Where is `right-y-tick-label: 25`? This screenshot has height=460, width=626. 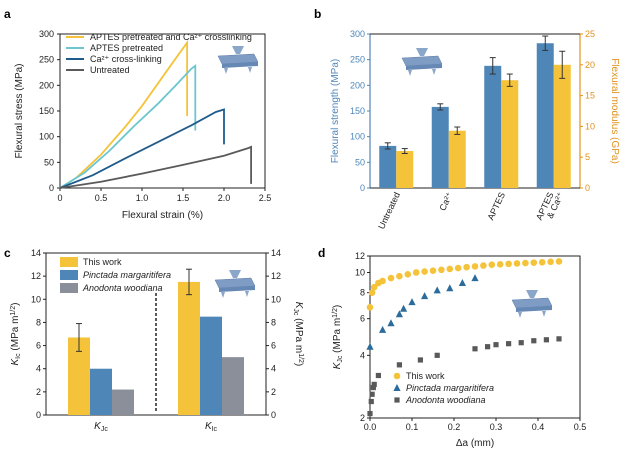 right-y-tick-label: 25 is located at coordinates (590, 34).